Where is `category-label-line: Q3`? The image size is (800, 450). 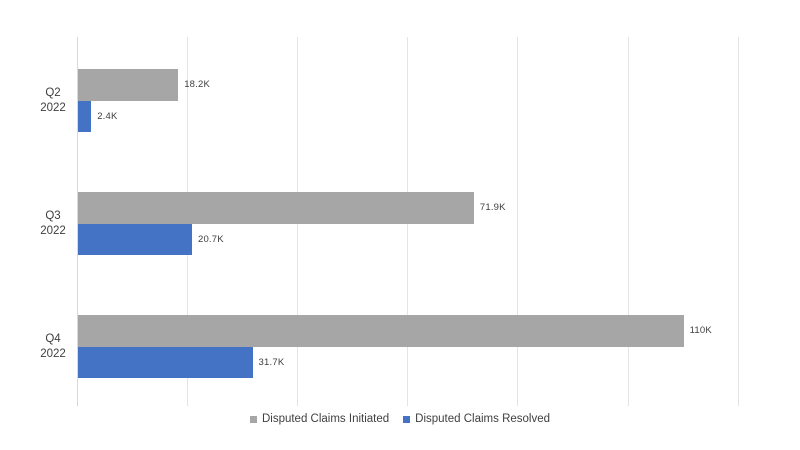
category-label-line: Q3 is located at coordinates (53, 215).